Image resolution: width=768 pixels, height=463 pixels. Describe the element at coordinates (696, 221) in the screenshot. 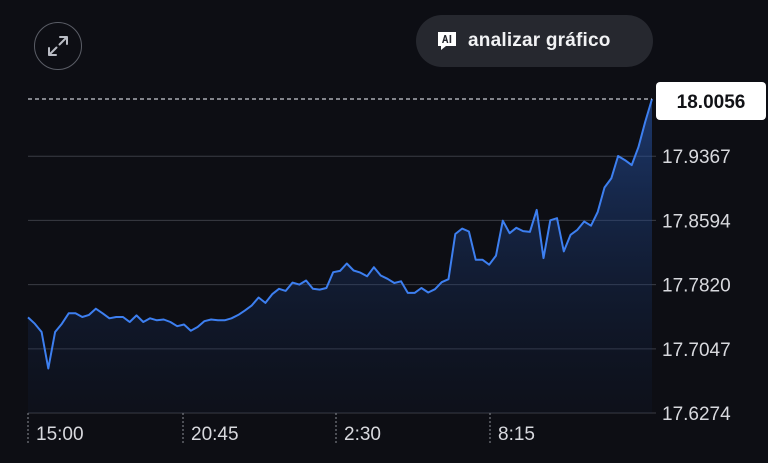

I see `y-tick-label: 17.8594` at that location.